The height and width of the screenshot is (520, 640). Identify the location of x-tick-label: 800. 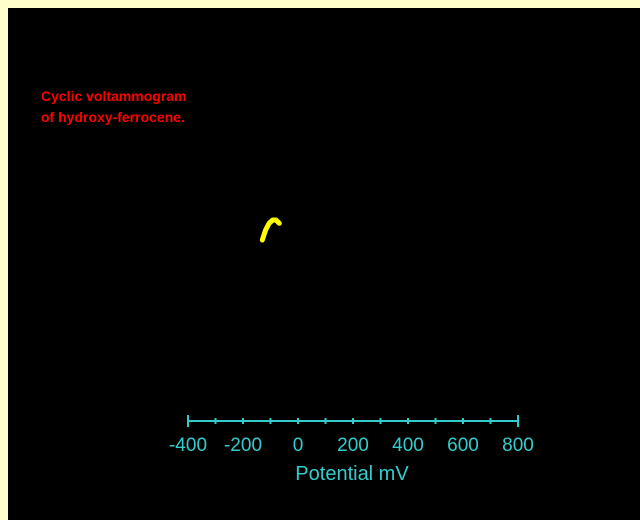
(518, 445).